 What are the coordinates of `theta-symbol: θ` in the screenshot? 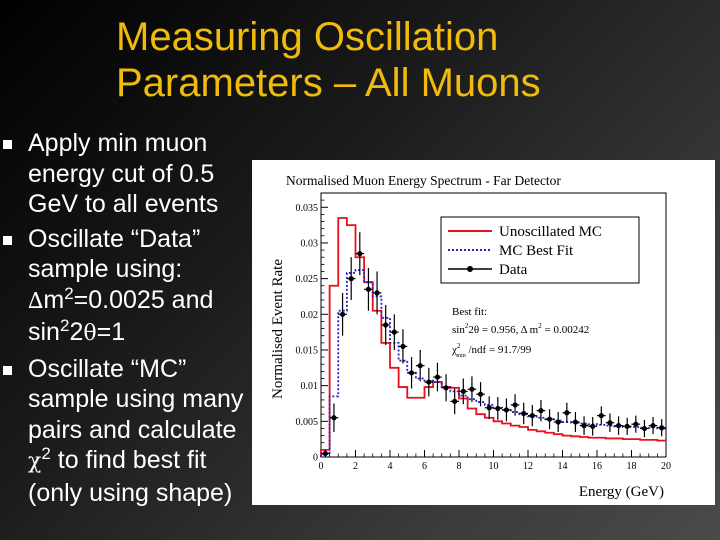 It's located at (90, 333).